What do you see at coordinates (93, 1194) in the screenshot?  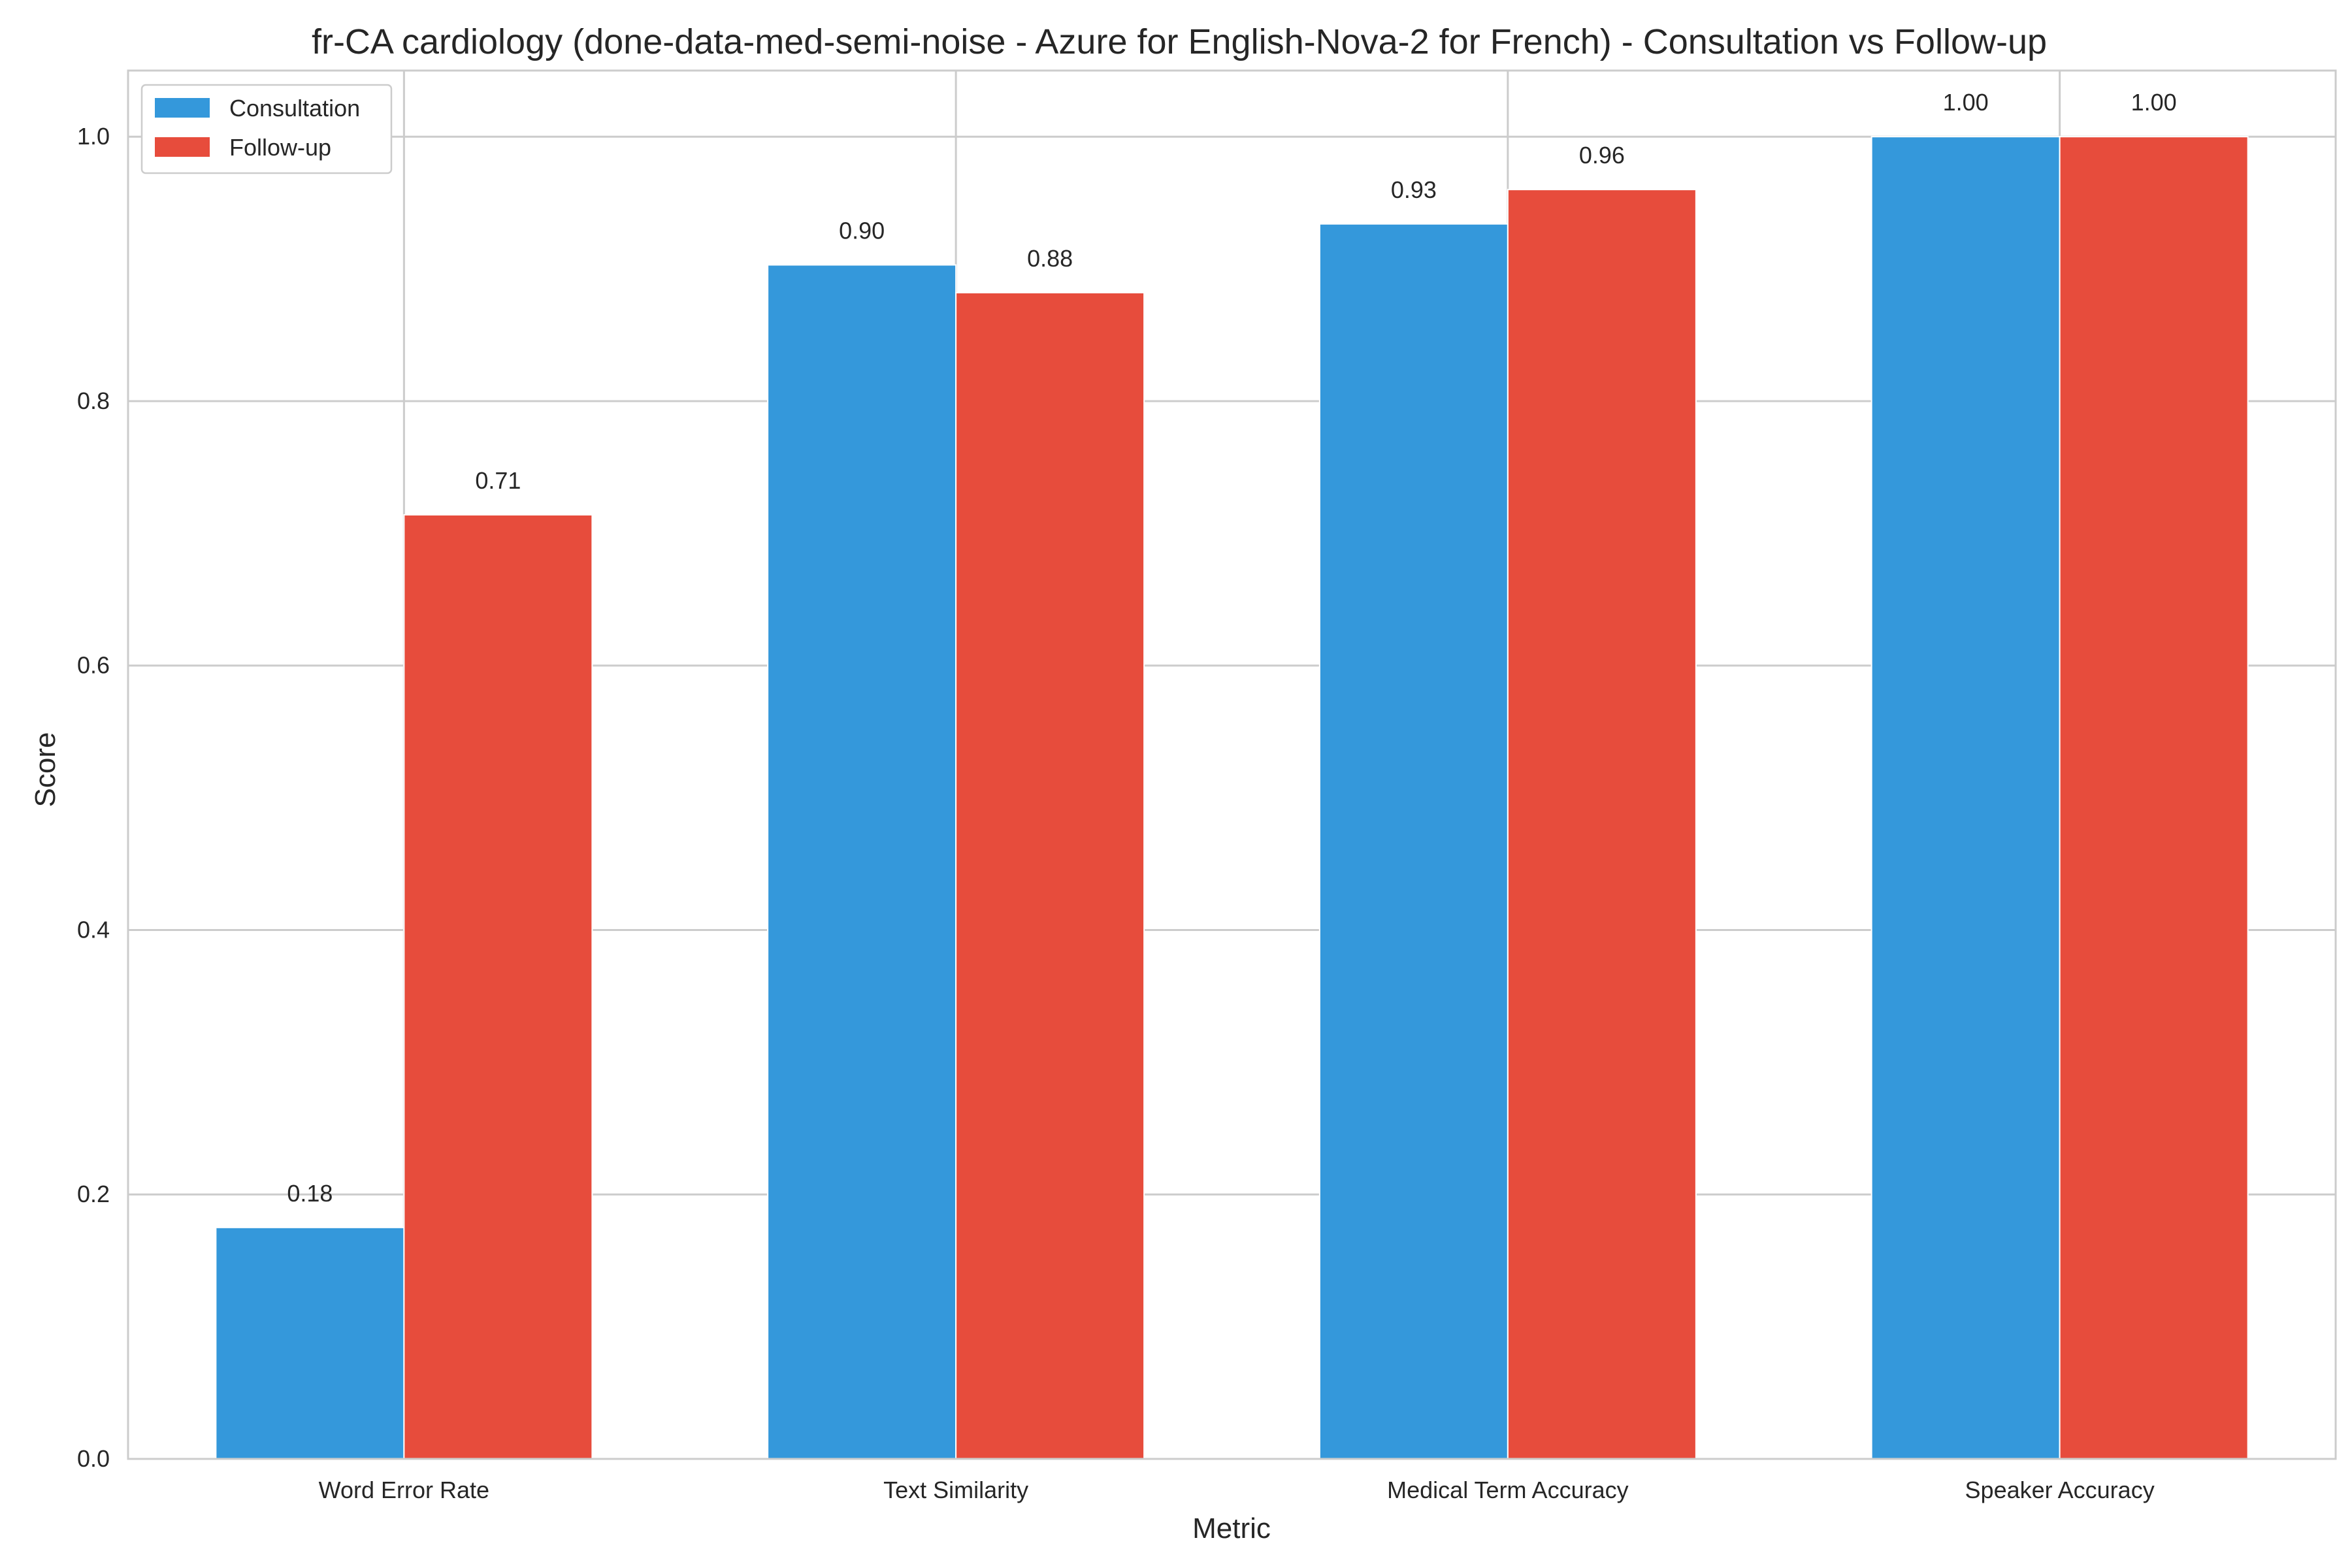 I see `y-tick-label: 0.2` at bounding box center [93, 1194].